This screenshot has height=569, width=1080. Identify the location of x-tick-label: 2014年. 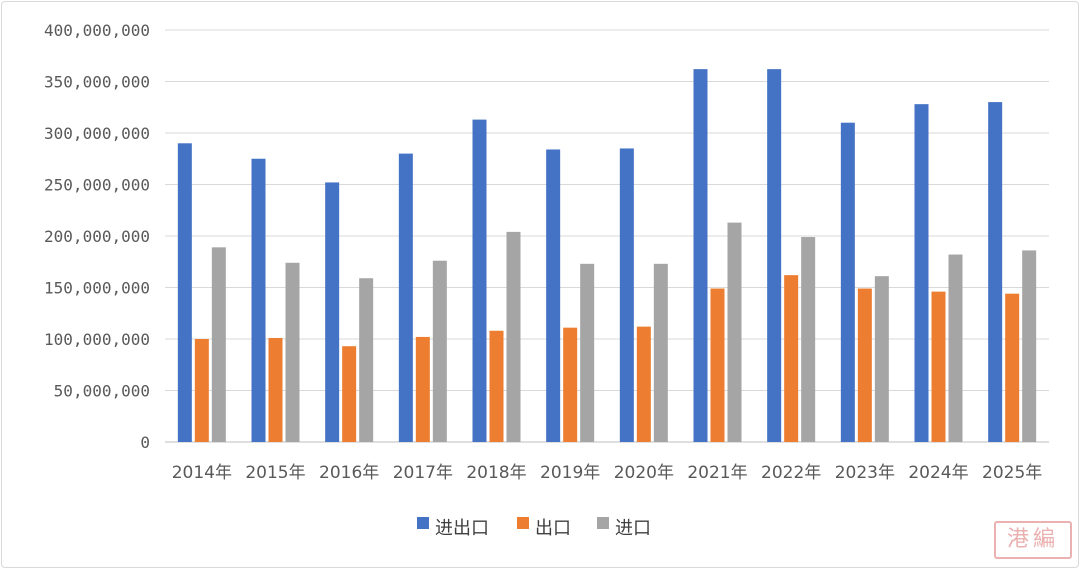
(202, 473).